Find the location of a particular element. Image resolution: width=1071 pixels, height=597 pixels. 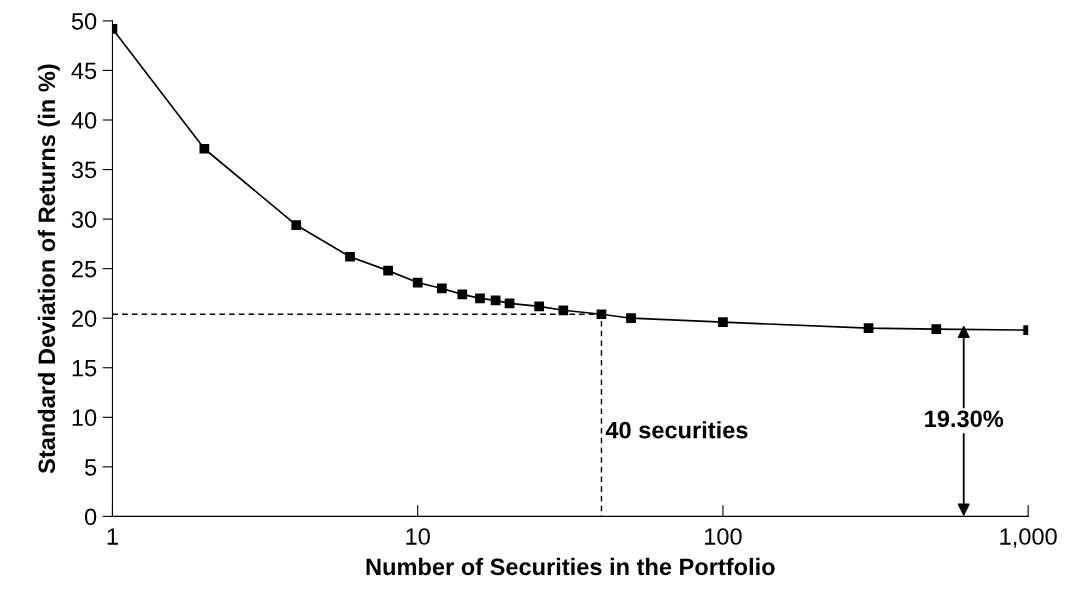

y-tick-label: 50 is located at coordinates (84, 21).